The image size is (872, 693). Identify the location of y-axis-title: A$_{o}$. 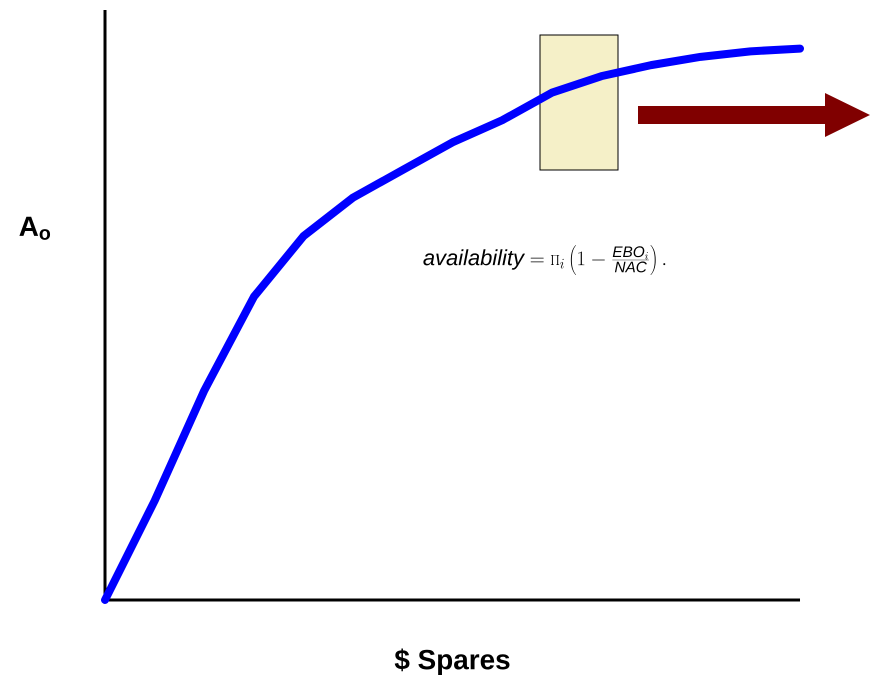
(34, 228).